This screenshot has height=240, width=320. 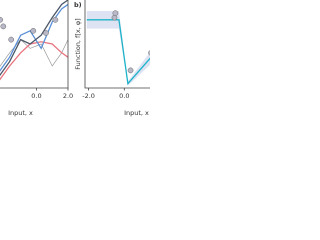 What do you see at coordinates (78, 5) in the screenshot?
I see `panel-label: b)` at bounding box center [78, 5].